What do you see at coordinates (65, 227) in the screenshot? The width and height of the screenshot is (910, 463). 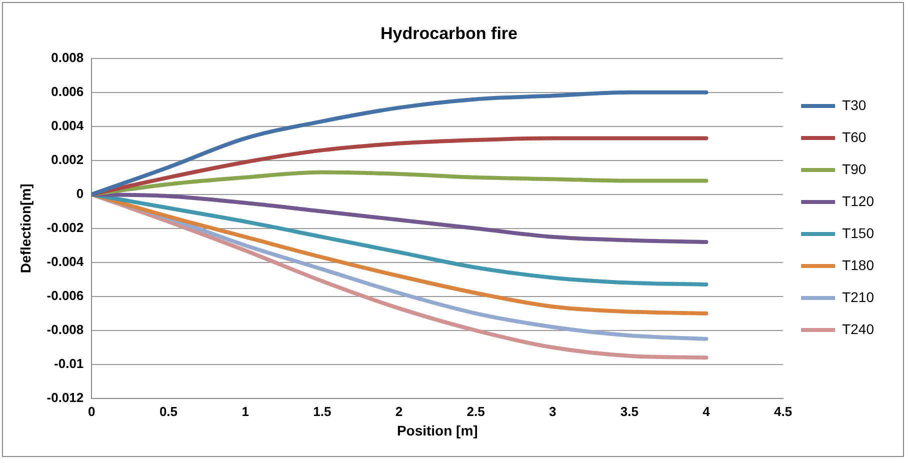 I see `y-tick-label: -0.002` at bounding box center [65, 227].